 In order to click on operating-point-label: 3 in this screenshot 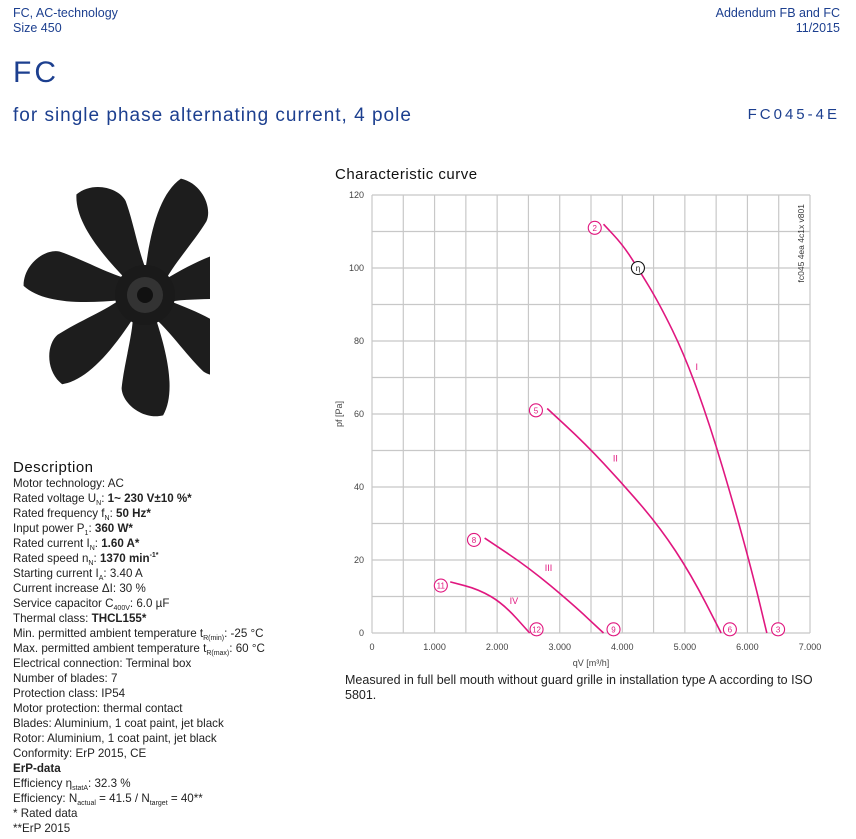, I will do `click(778, 629)`.